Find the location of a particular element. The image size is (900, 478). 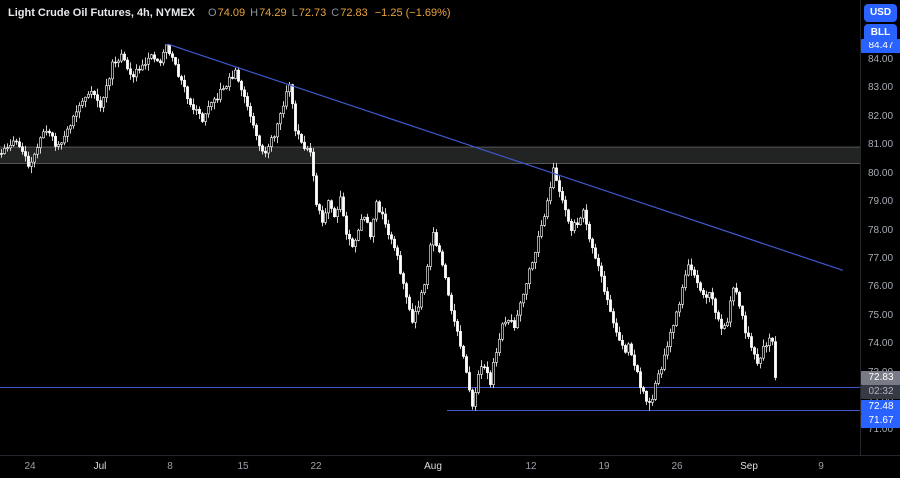

time-tick-month: Aug is located at coordinates (433, 466).